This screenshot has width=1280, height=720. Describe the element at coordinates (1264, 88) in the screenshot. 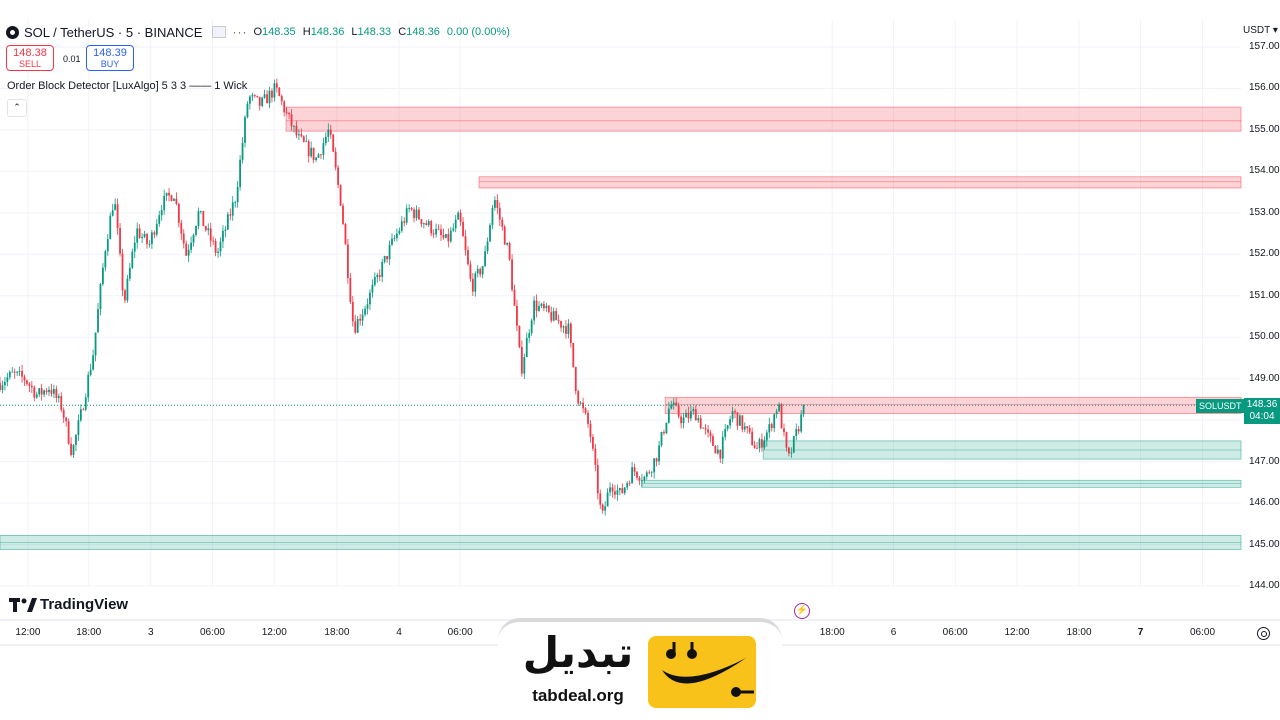

I see `price-tick-label: 156.00` at that location.